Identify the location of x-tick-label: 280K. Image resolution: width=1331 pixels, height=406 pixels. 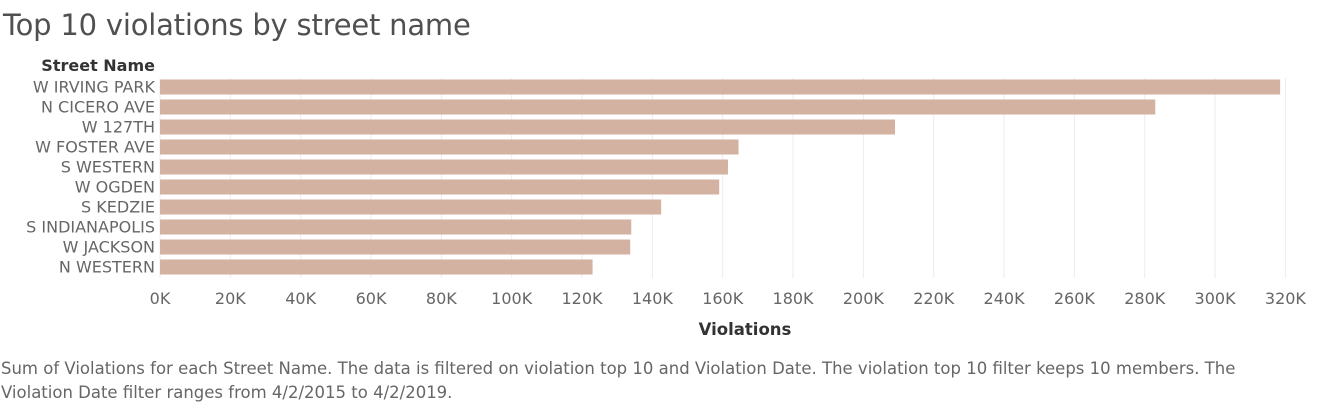
(1145, 298).